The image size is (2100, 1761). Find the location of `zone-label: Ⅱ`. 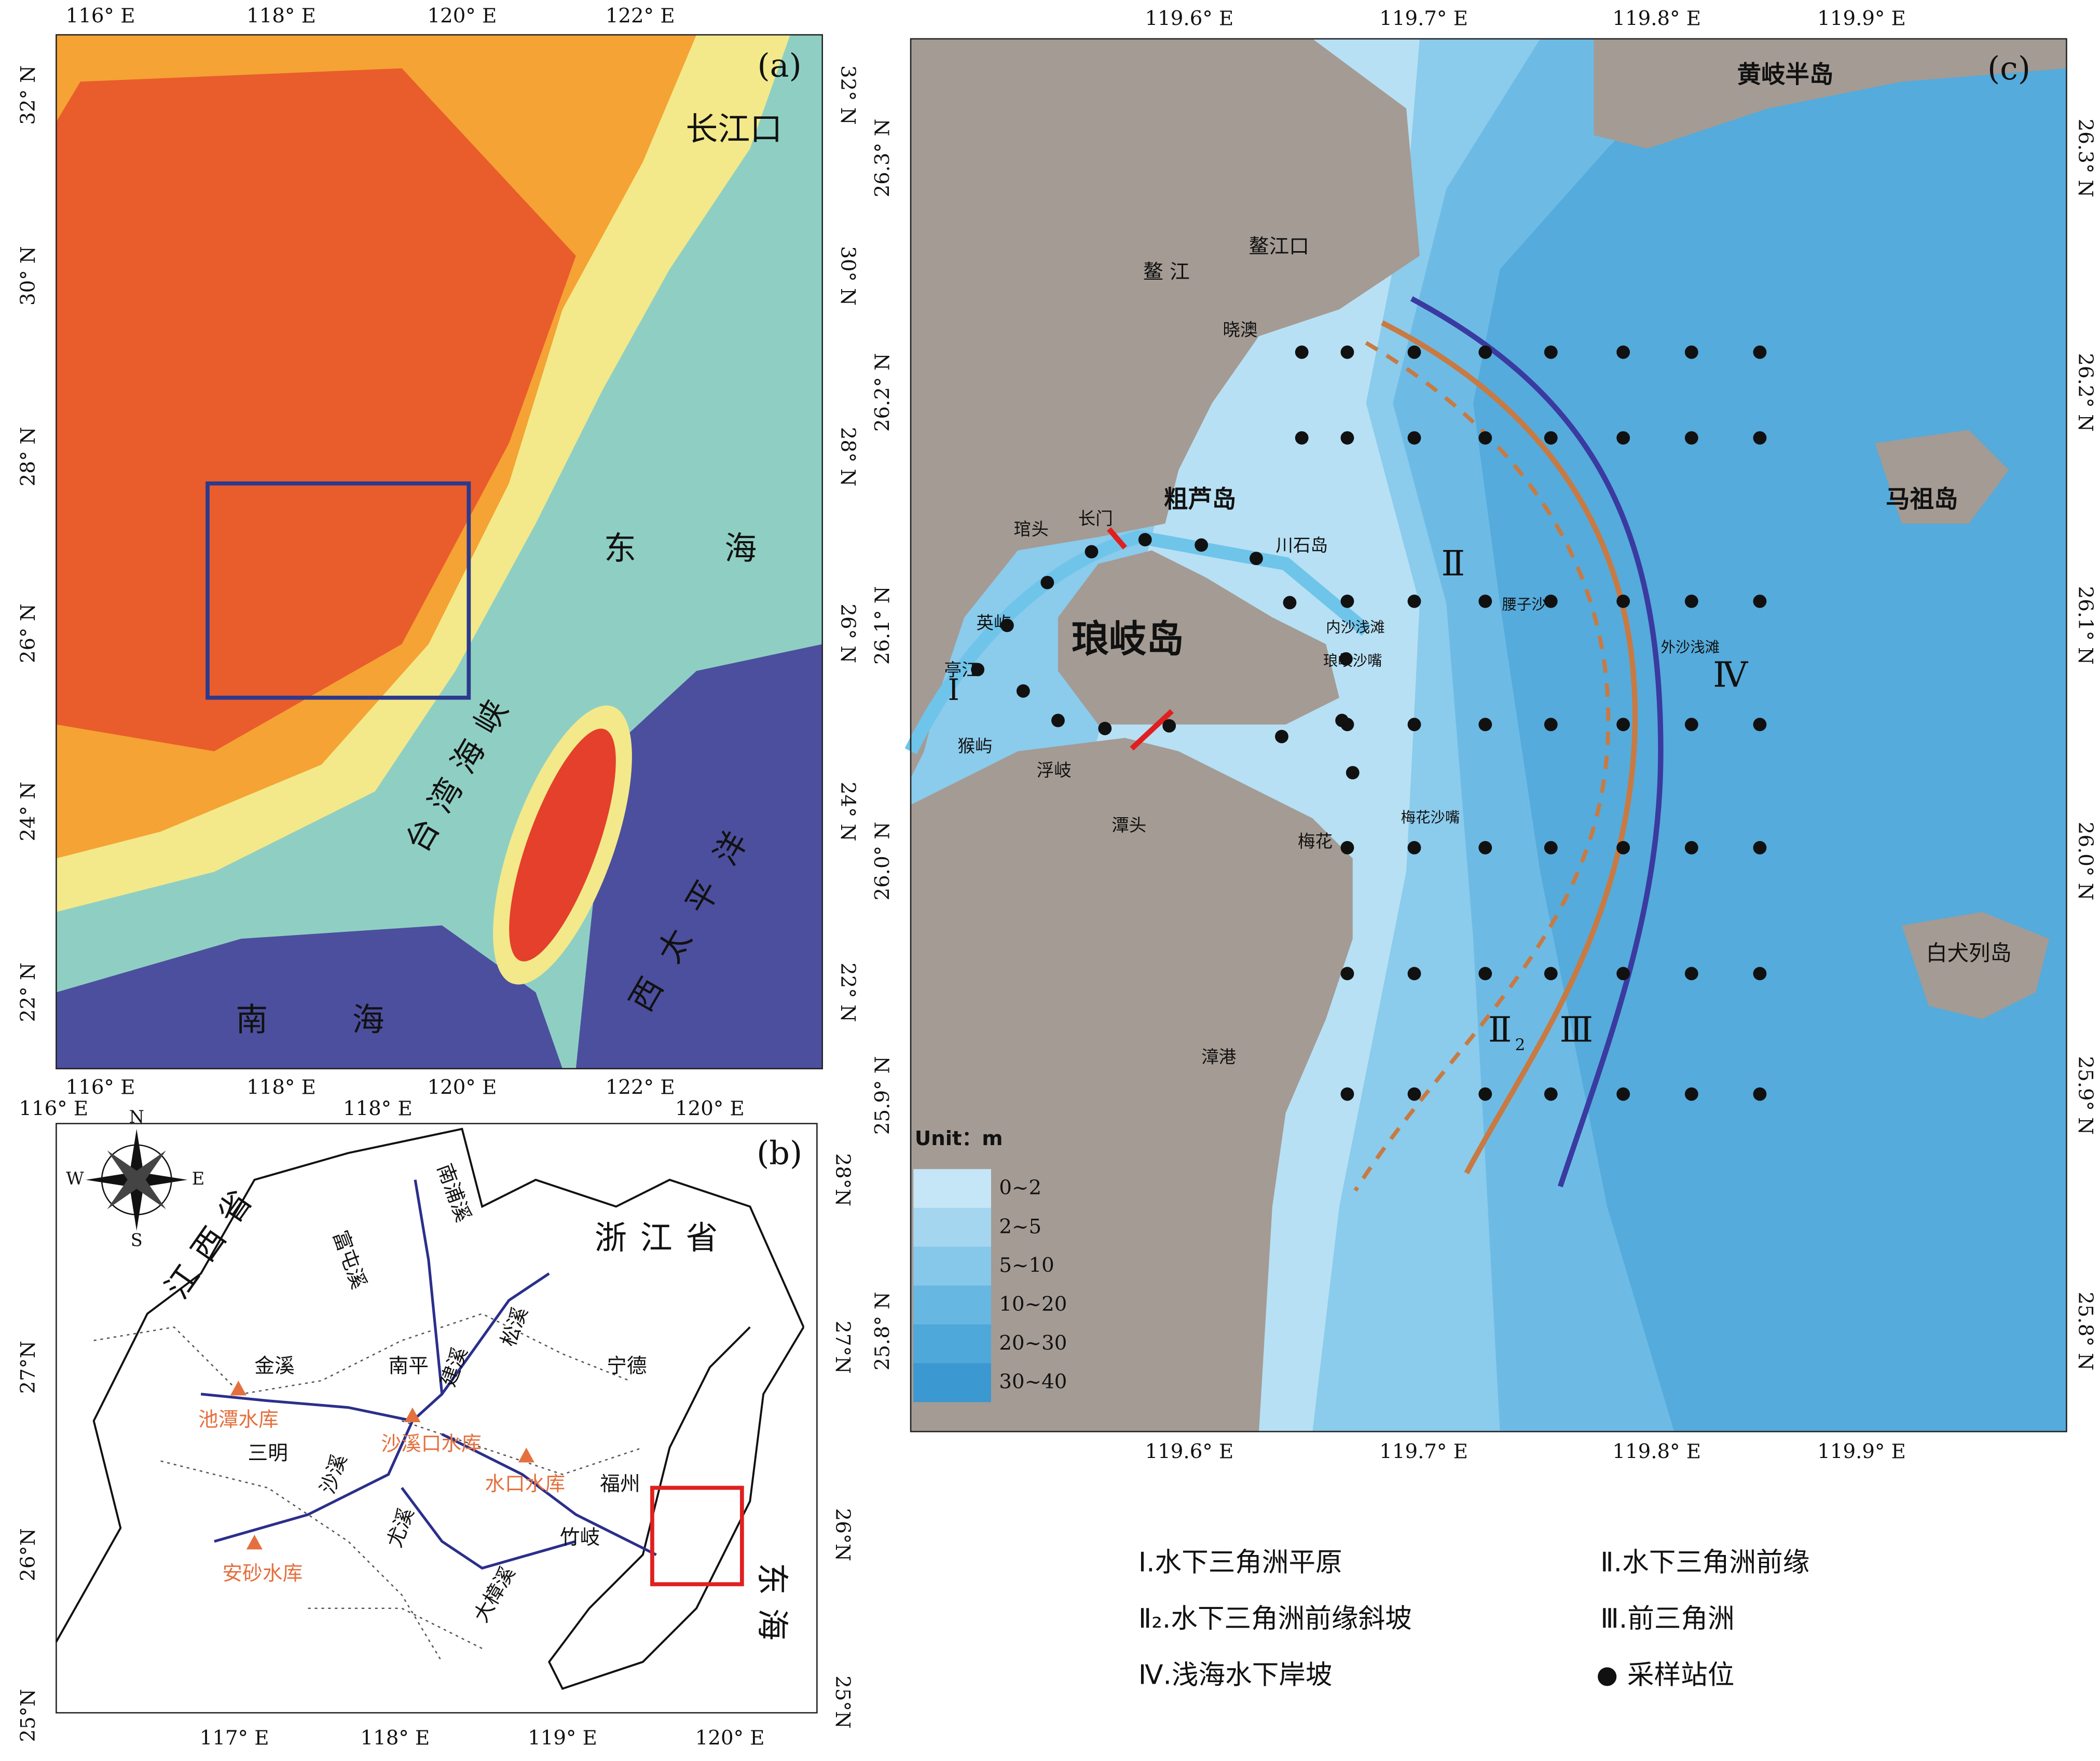

zone-label: Ⅱ is located at coordinates (1453, 563).